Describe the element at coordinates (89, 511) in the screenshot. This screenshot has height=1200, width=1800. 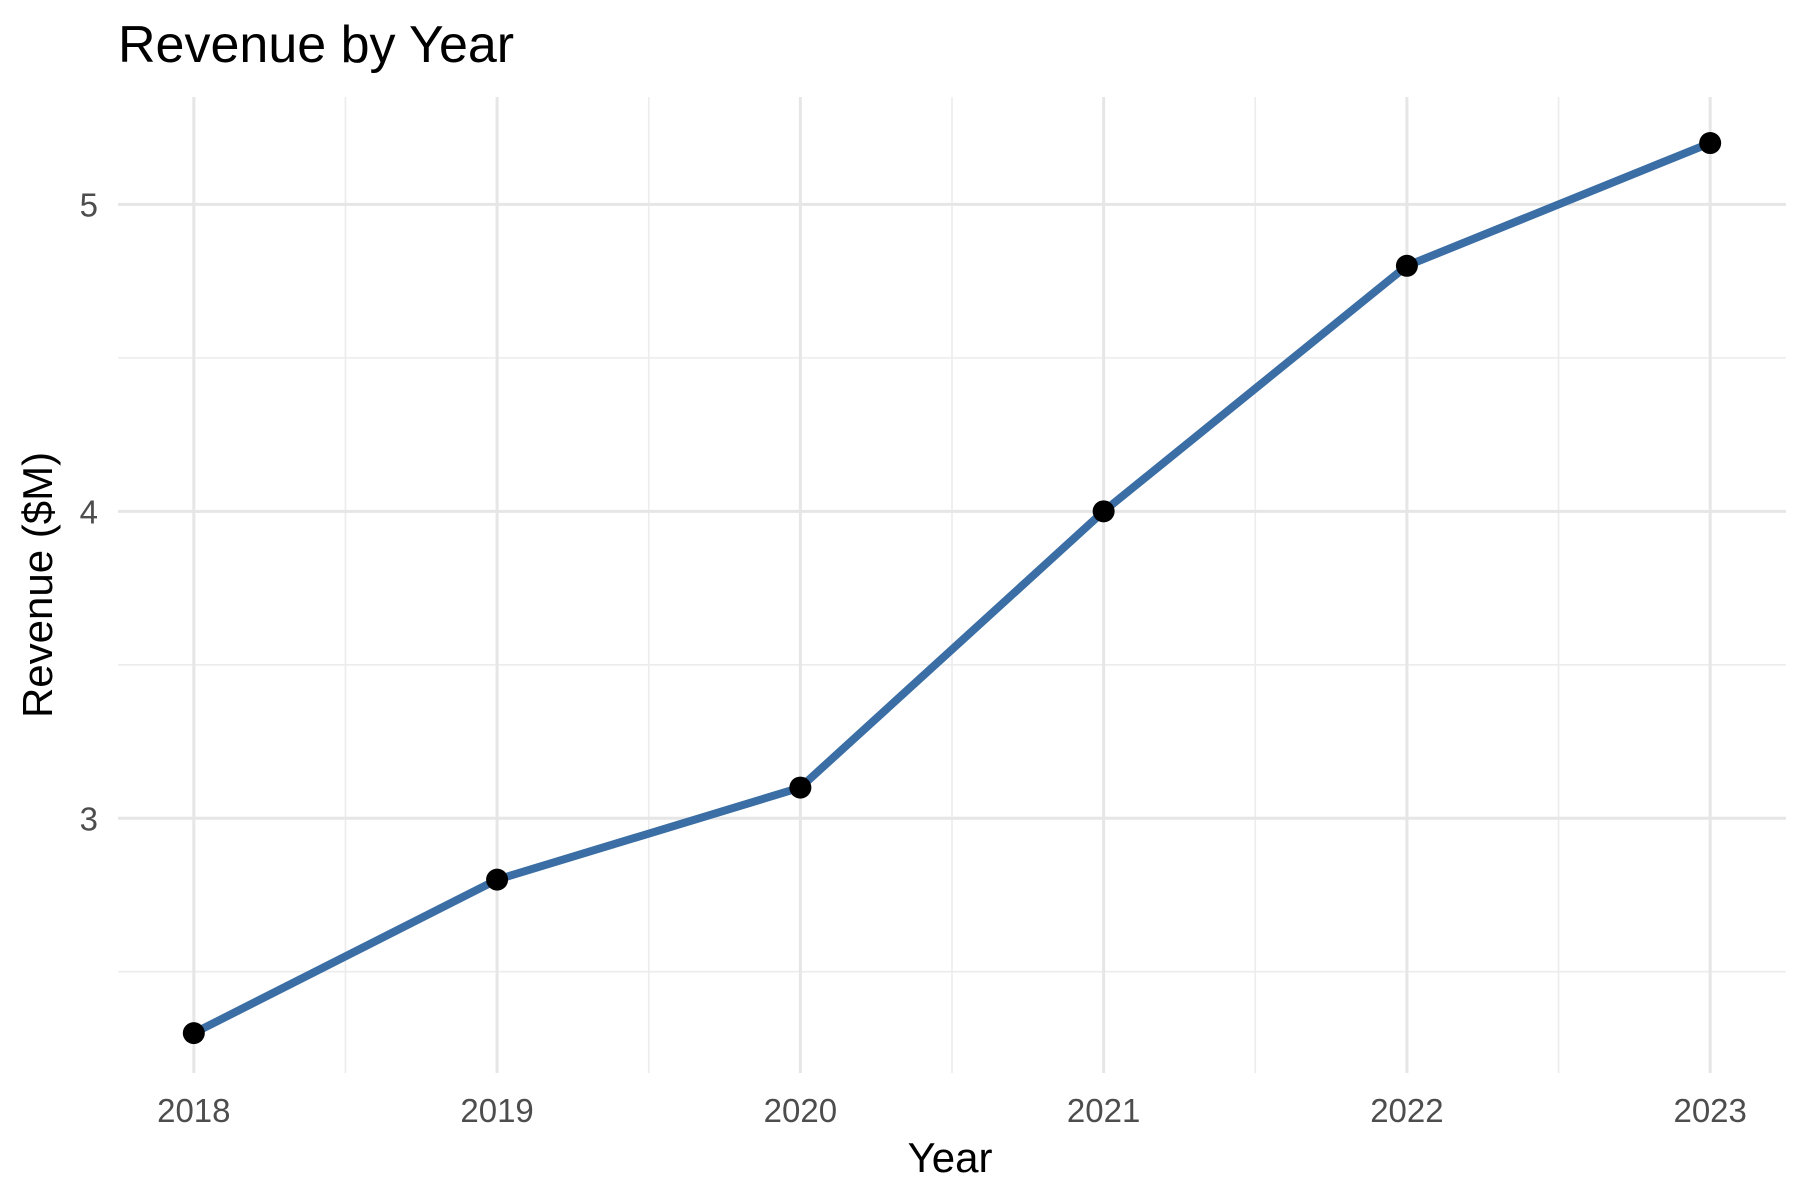
I see `y-tick-label: 4` at that location.